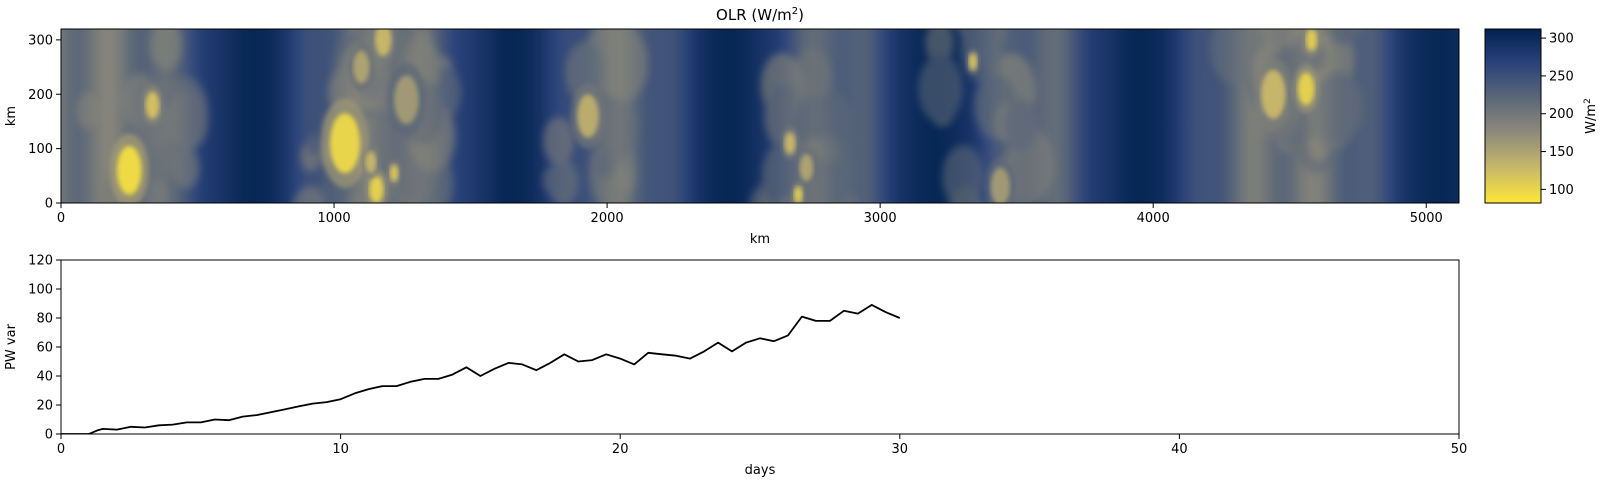  Describe the element at coordinates (61, 218) in the screenshot. I see `heatmap-x-tick-label: 0` at that location.